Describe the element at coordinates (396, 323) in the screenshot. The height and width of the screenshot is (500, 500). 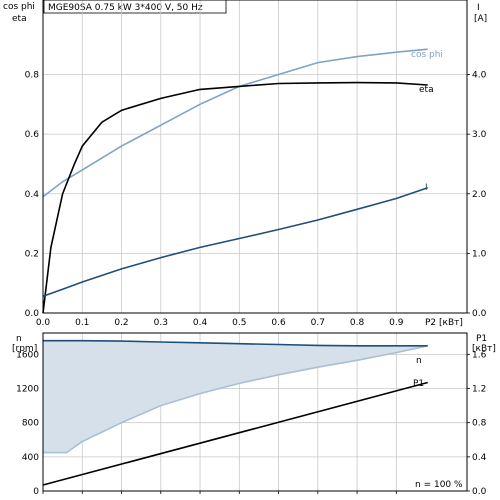
I see `x-tick-label: 0.9` at that location.